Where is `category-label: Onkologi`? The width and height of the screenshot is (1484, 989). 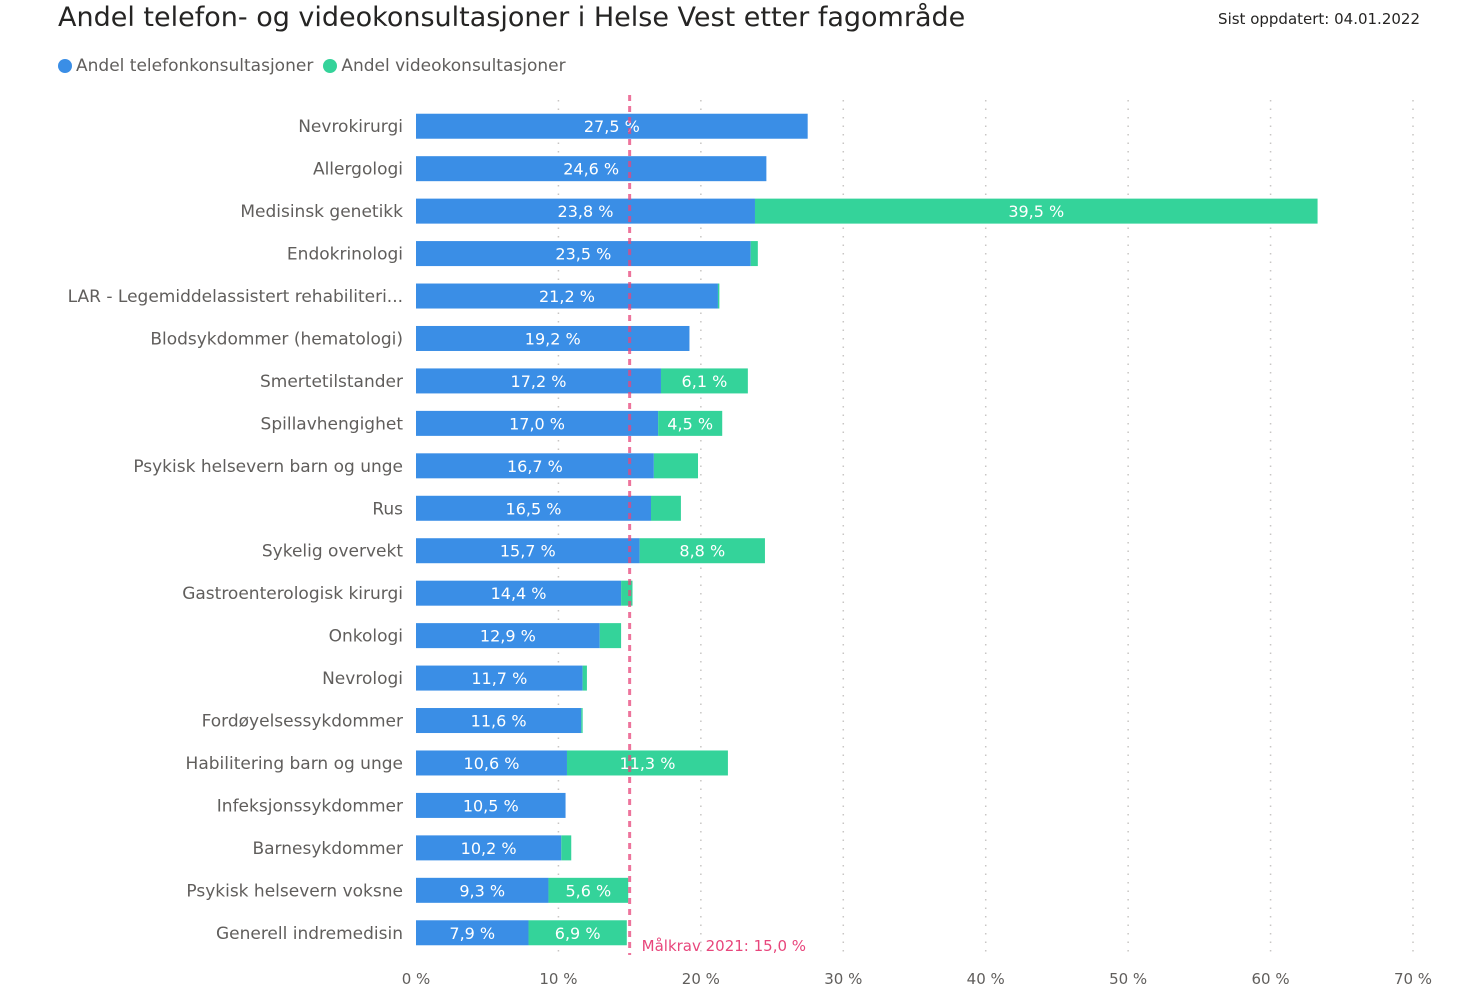 category-label: Onkologi is located at coordinates (366, 637).